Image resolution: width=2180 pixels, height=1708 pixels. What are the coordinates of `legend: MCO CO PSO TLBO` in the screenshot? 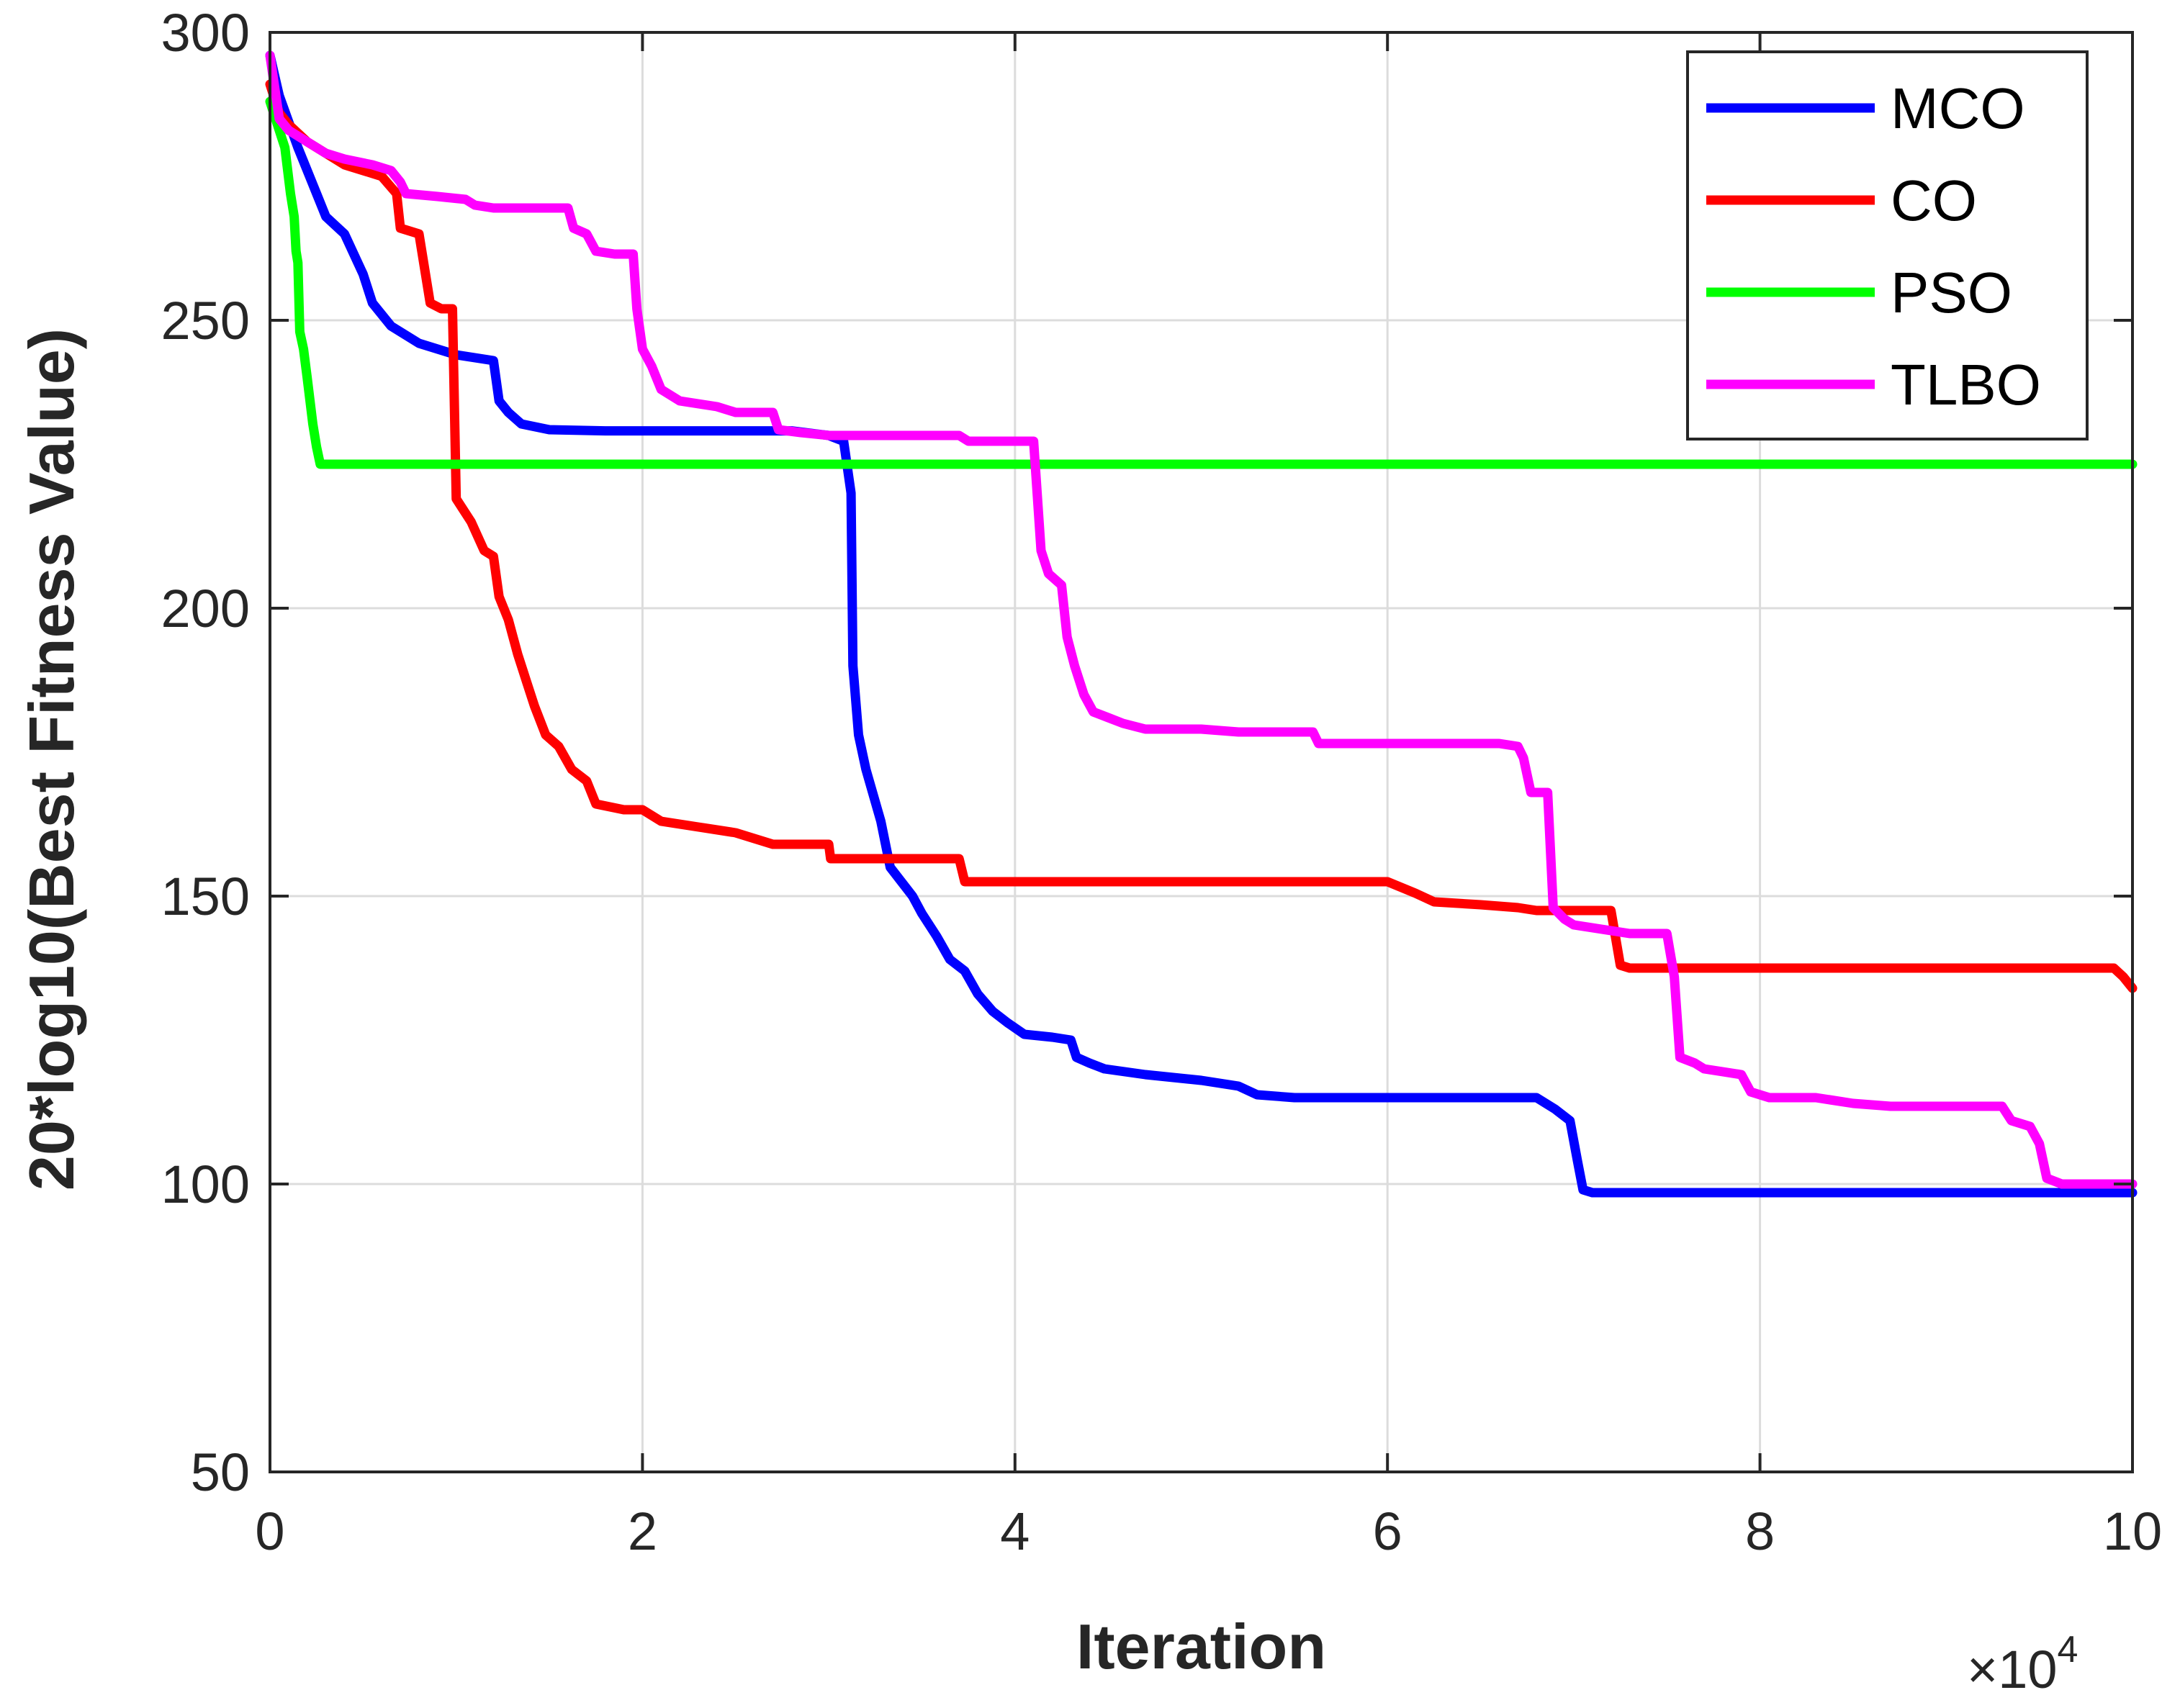 It's located at (1887, 245).